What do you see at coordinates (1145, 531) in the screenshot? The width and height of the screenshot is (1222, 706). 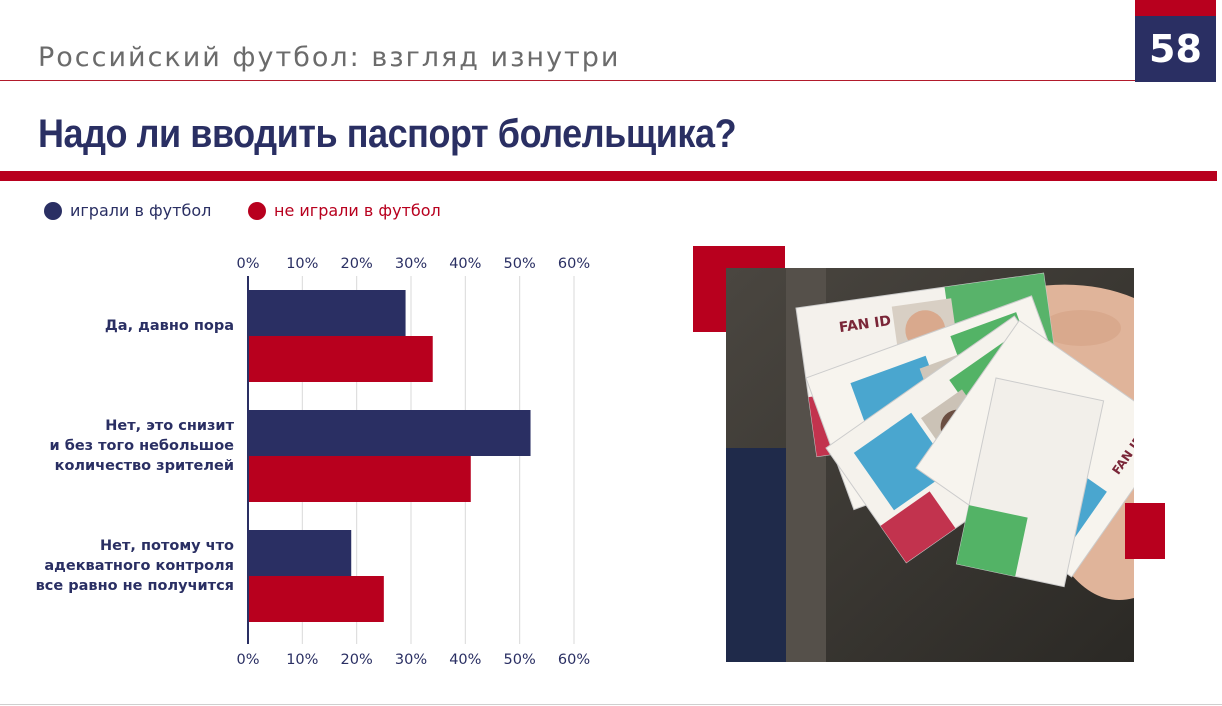 I see `photo-accent-right` at bounding box center [1145, 531].